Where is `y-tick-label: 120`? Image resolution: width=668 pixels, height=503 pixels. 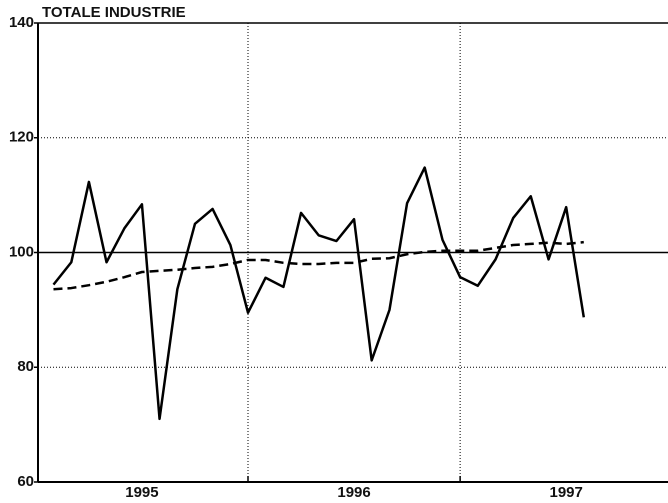 y-tick-label: 120 is located at coordinates (21, 137).